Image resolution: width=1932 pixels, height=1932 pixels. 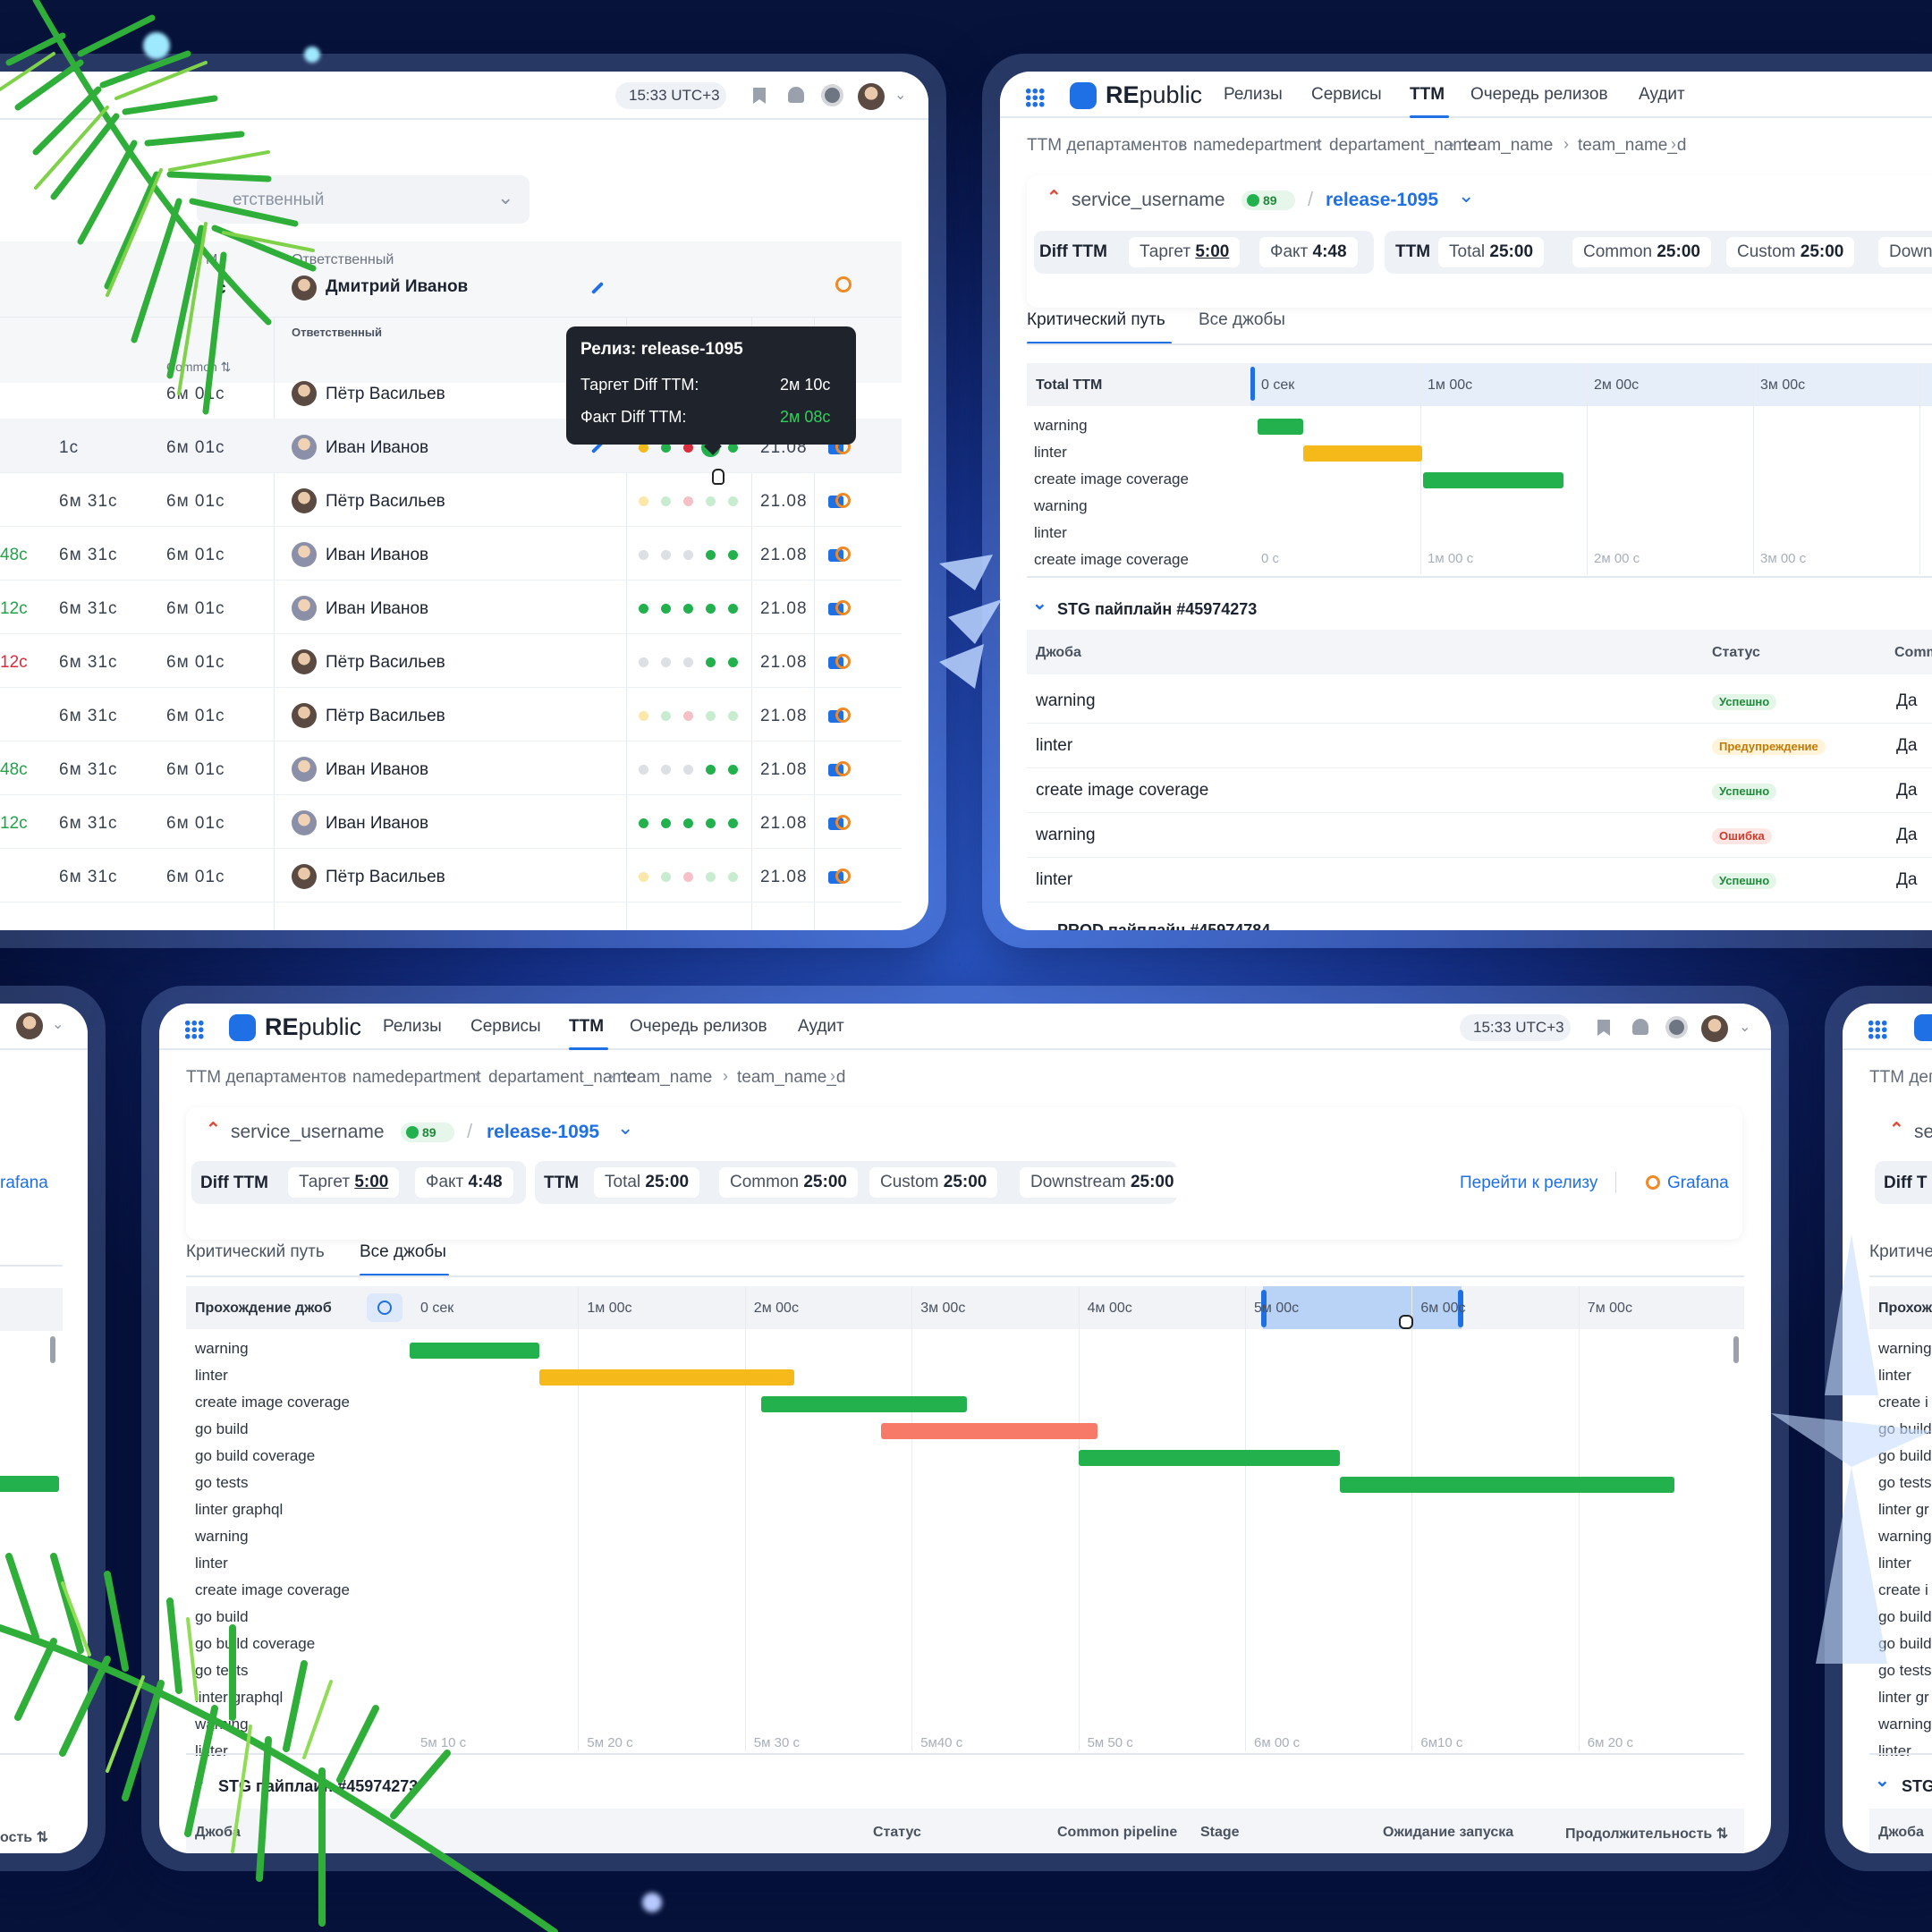 I want to click on column-duration: Продолжительность ⇅, so click(x=1647, y=1834).